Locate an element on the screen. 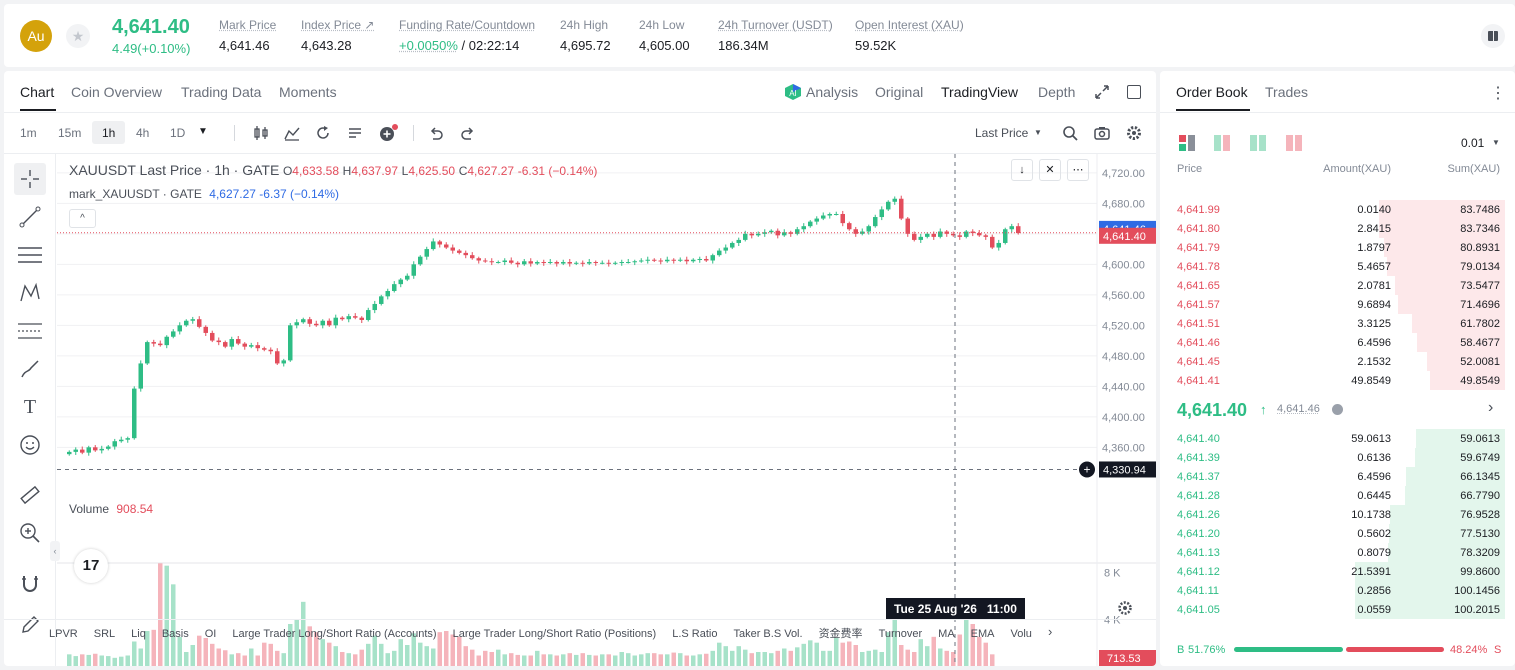 This screenshot has width=1515, height=670. brush-tool-icon is located at coordinates (30, 369).